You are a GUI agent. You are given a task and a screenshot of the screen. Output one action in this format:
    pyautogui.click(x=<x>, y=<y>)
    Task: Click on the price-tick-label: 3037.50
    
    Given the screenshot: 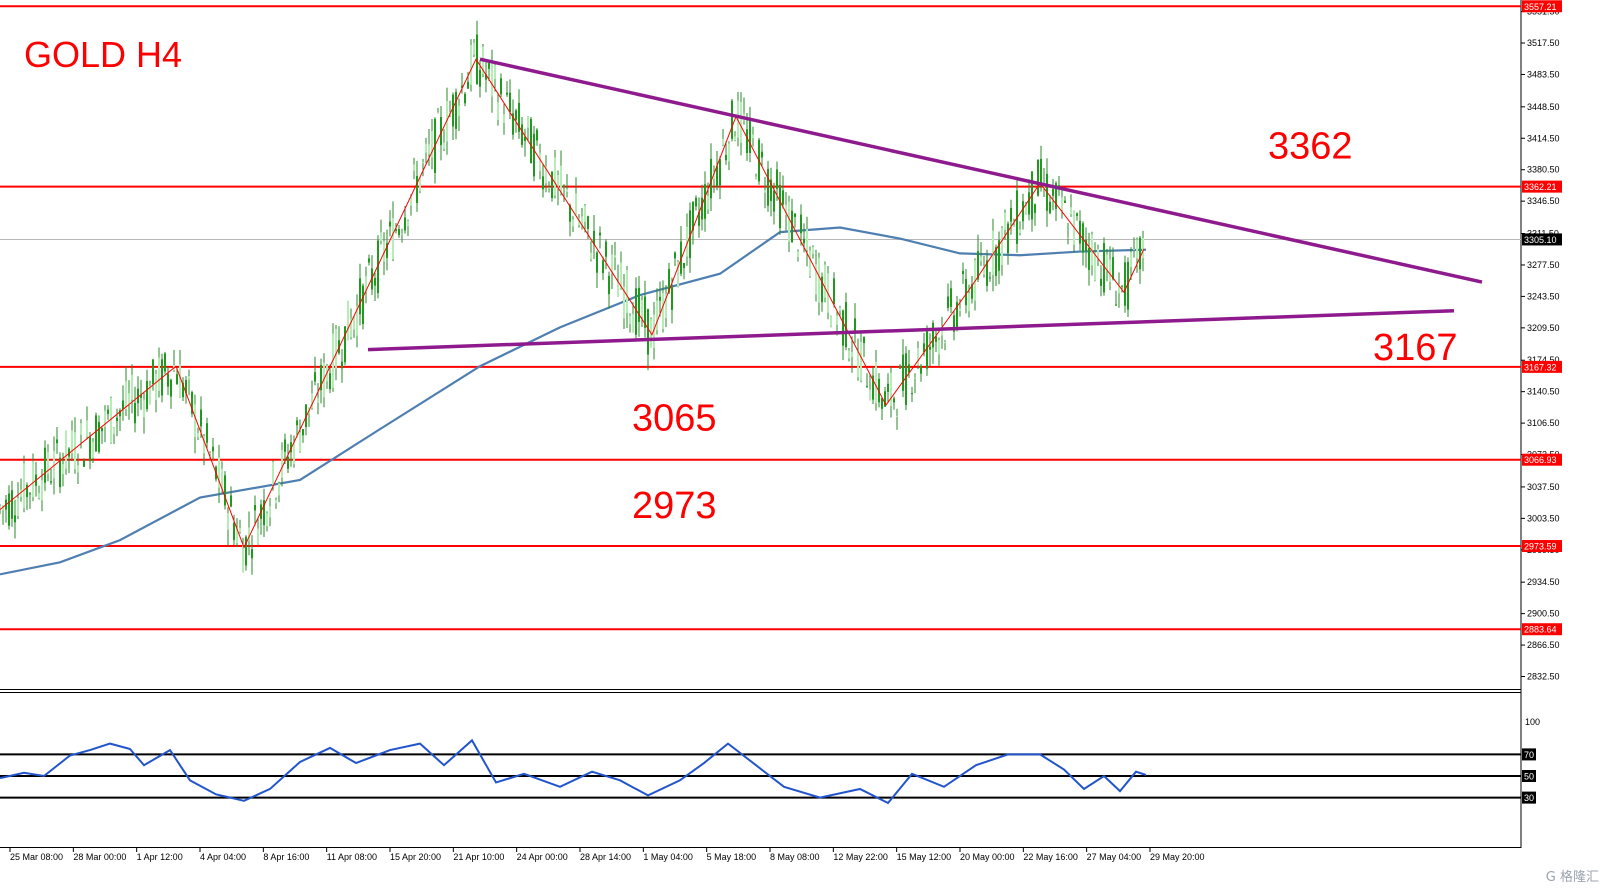 What is the action you would take?
    pyautogui.click(x=1543, y=487)
    